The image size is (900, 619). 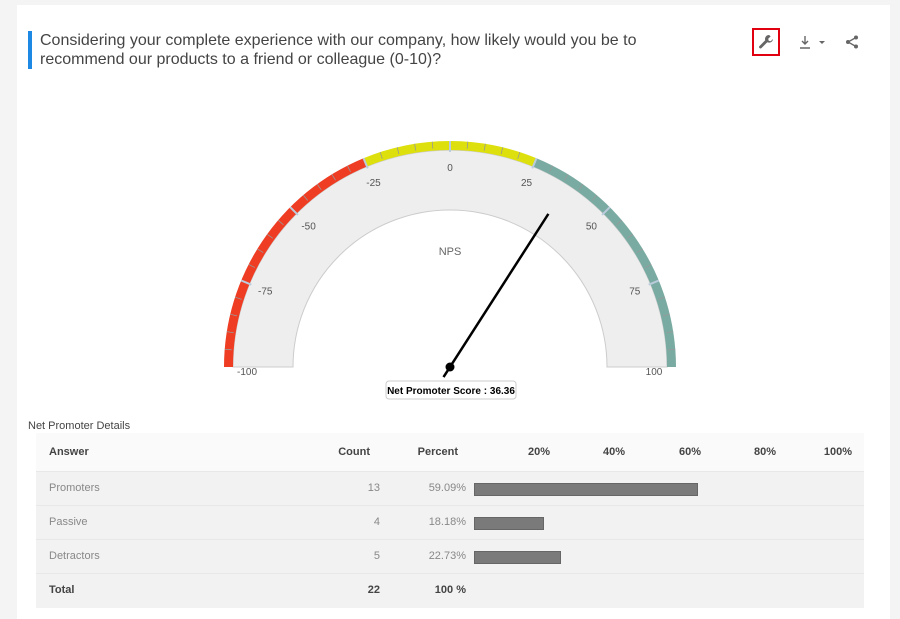 What do you see at coordinates (450, 252) in the screenshot?
I see `gauge-title: NPS` at bounding box center [450, 252].